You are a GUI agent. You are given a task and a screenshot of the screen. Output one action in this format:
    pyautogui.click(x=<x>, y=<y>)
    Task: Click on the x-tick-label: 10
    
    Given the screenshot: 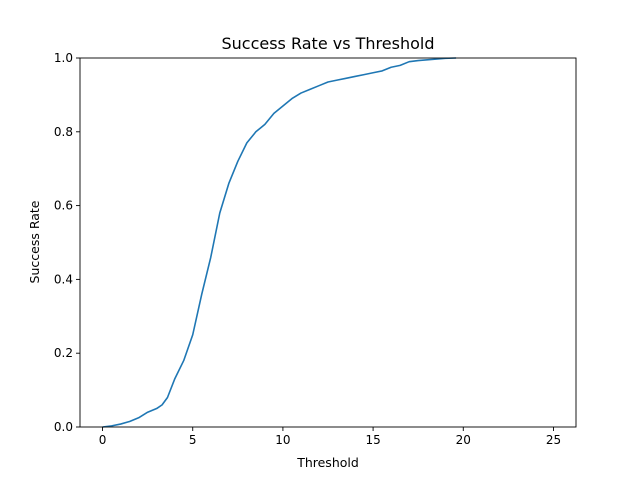 What is the action you would take?
    pyautogui.click(x=282, y=440)
    